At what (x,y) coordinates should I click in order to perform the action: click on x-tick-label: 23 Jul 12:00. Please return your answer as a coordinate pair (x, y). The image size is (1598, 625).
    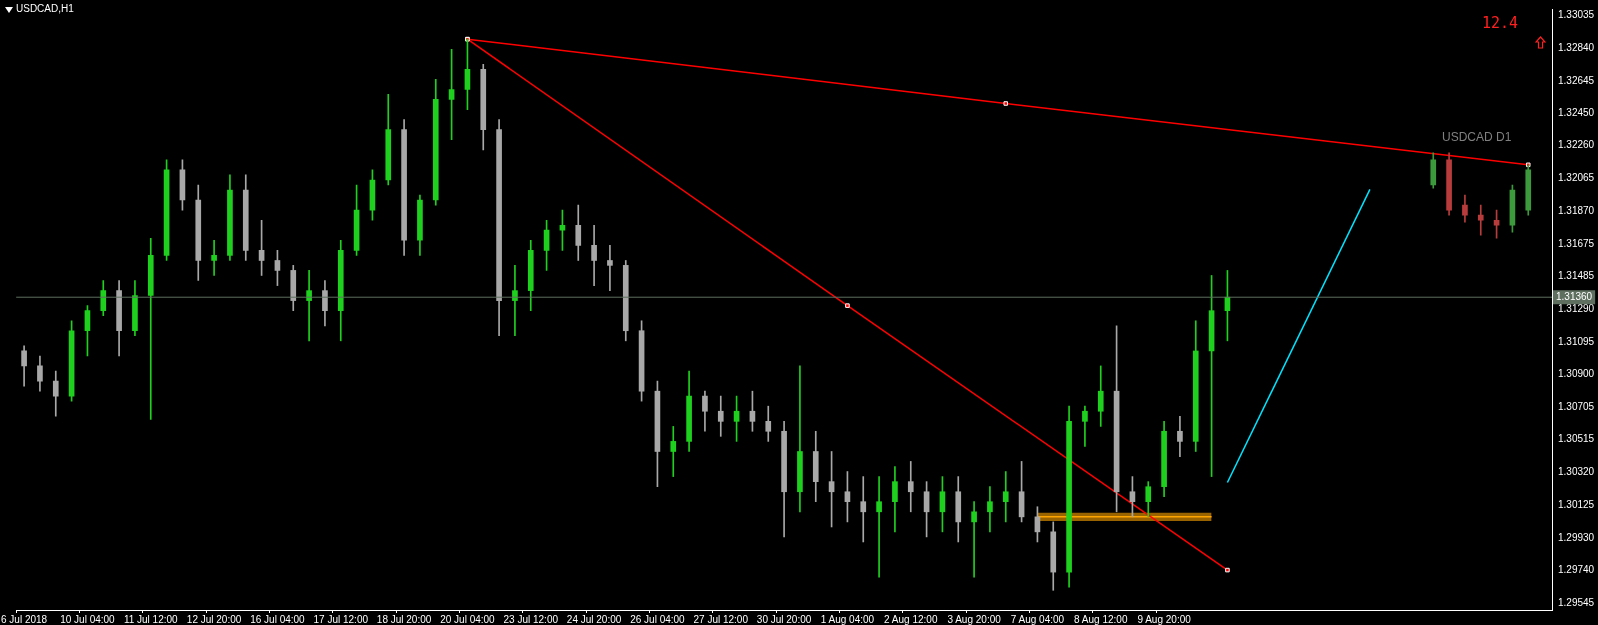
    Looking at the image, I should click on (531, 619).